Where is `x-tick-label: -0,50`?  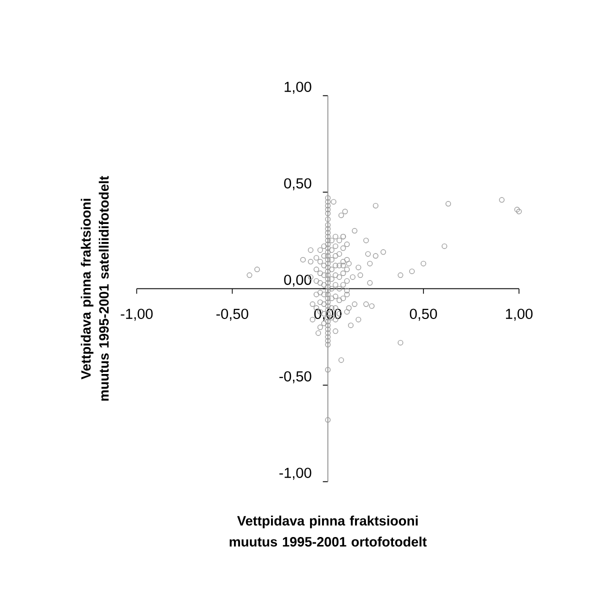 x-tick-label: -0,50 is located at coordinates (232, 314).